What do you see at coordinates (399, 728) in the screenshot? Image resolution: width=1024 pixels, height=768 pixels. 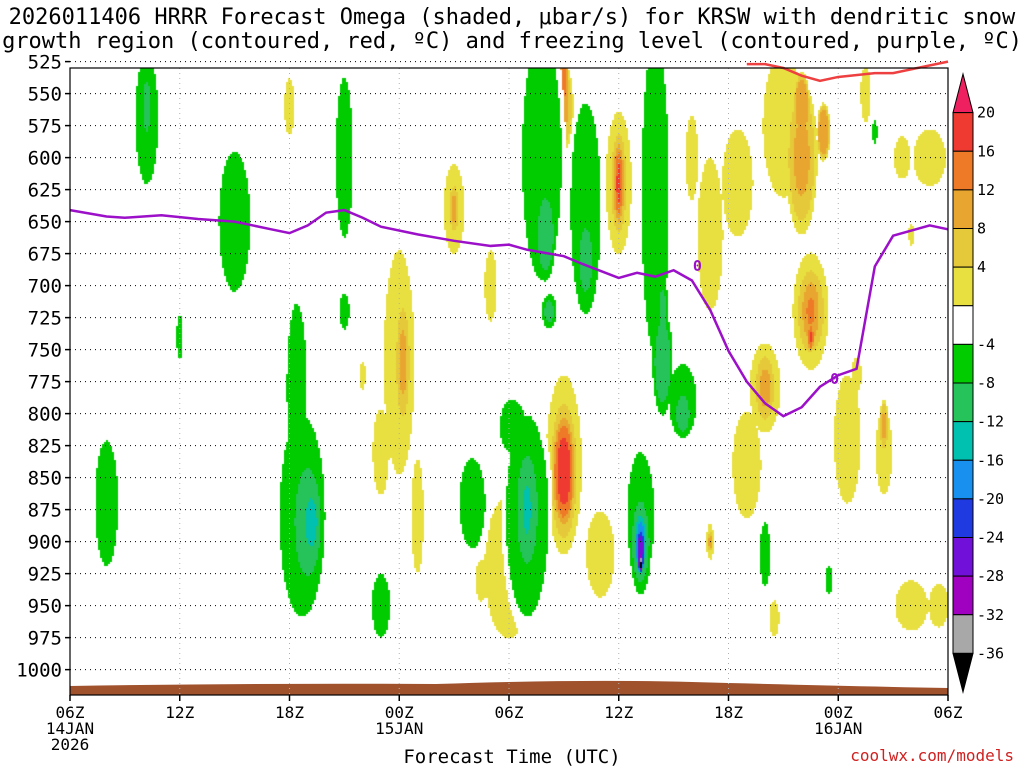 I see `x-tick-label: 15JAN` at bounding box center [399, 728].